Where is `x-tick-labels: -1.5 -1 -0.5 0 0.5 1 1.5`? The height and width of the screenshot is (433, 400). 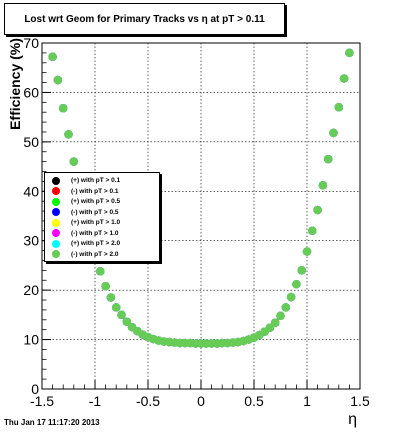
x-tick-labels: -1.5 -1 -0.5 0 0.5 1 1.5 is located at coordinates (200, 401).